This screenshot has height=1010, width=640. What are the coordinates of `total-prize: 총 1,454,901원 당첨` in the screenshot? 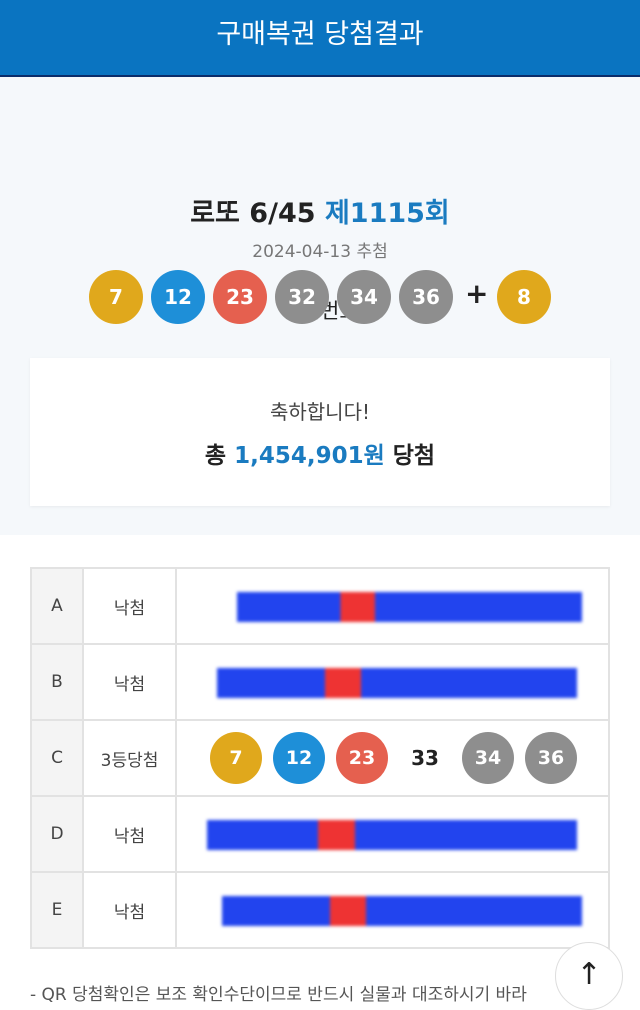 It's located at (320, 453).